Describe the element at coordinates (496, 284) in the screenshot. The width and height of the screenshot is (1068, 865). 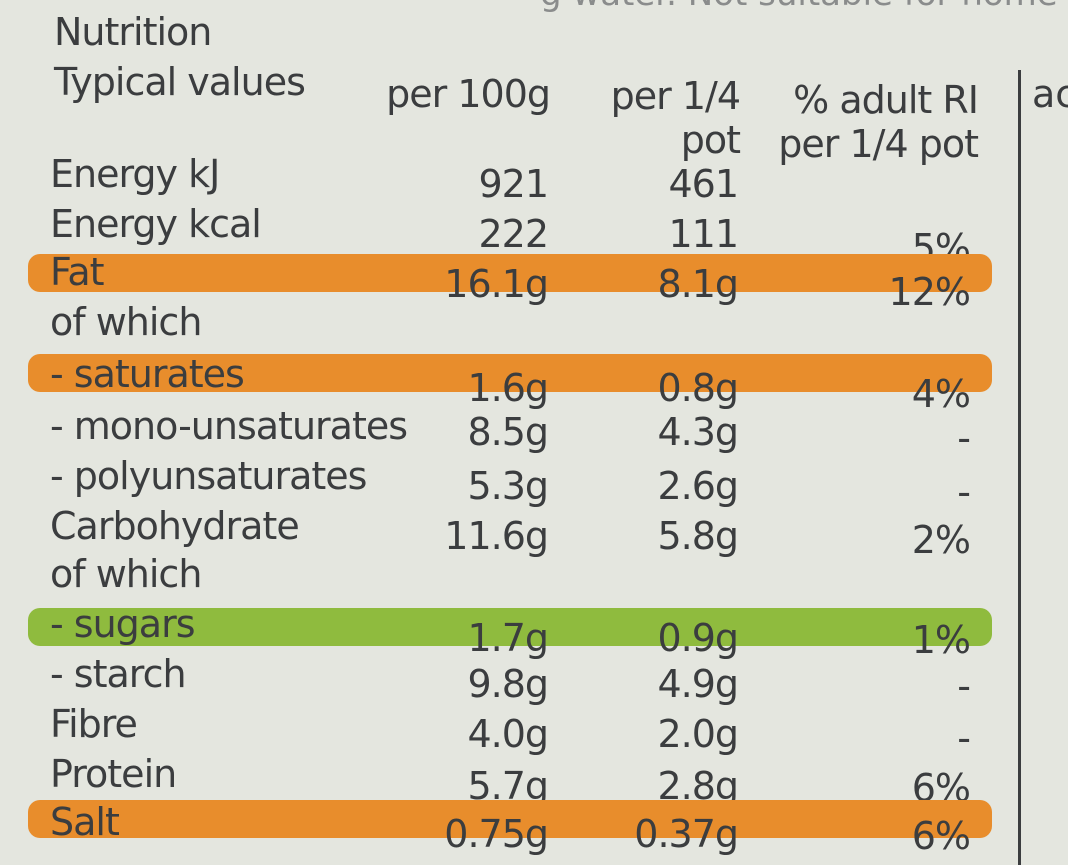
I see `row-per-100g: 16.1g` at that location.